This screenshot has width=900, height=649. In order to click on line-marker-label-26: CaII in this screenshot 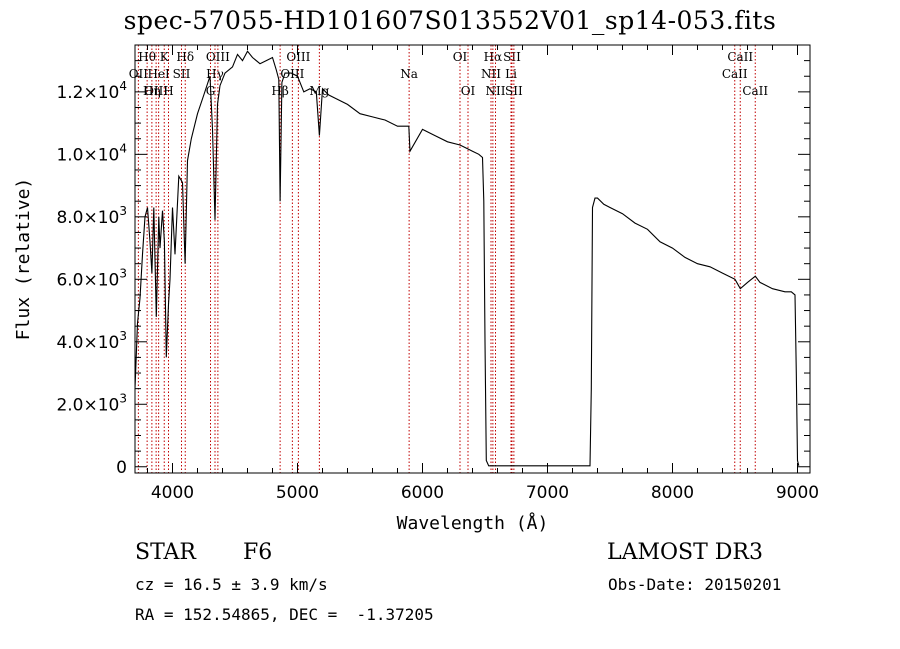, I will do `click(735, 74)`.